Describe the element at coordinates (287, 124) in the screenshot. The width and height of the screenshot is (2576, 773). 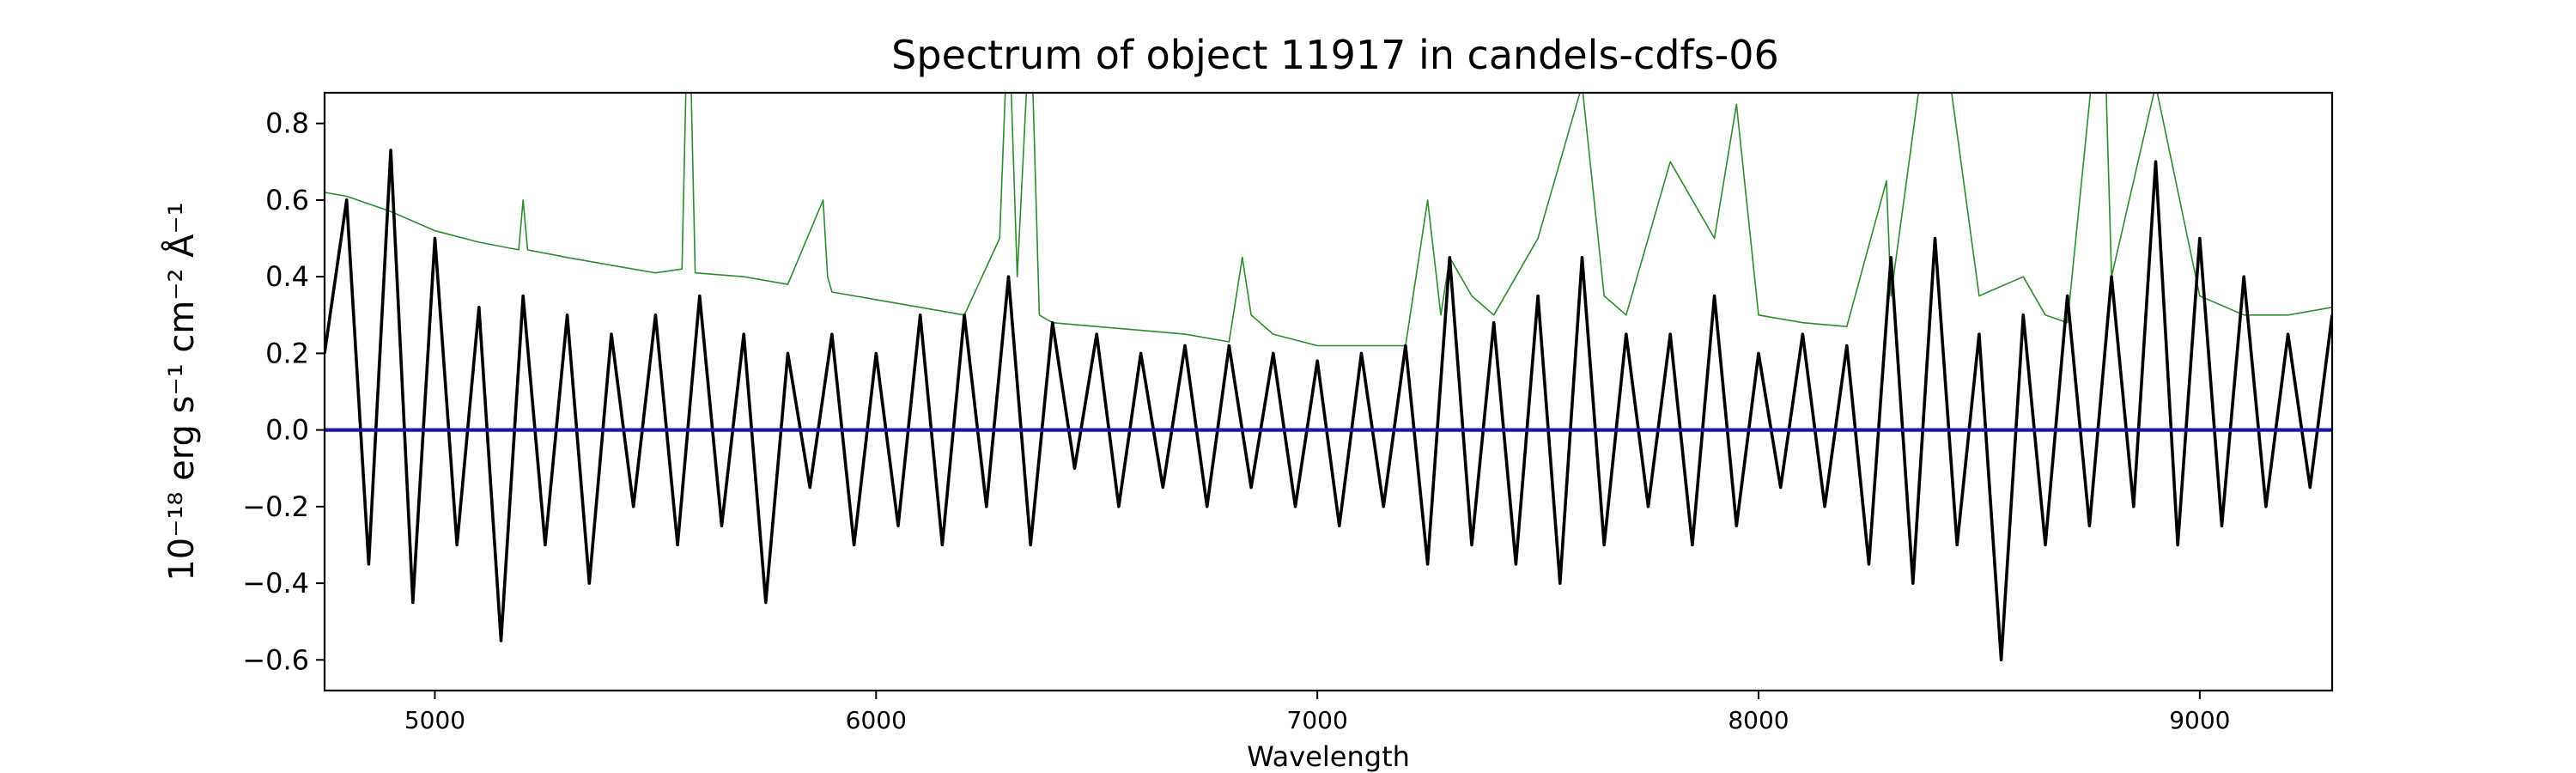
I see `y-tick-label: 0.8` at that location.